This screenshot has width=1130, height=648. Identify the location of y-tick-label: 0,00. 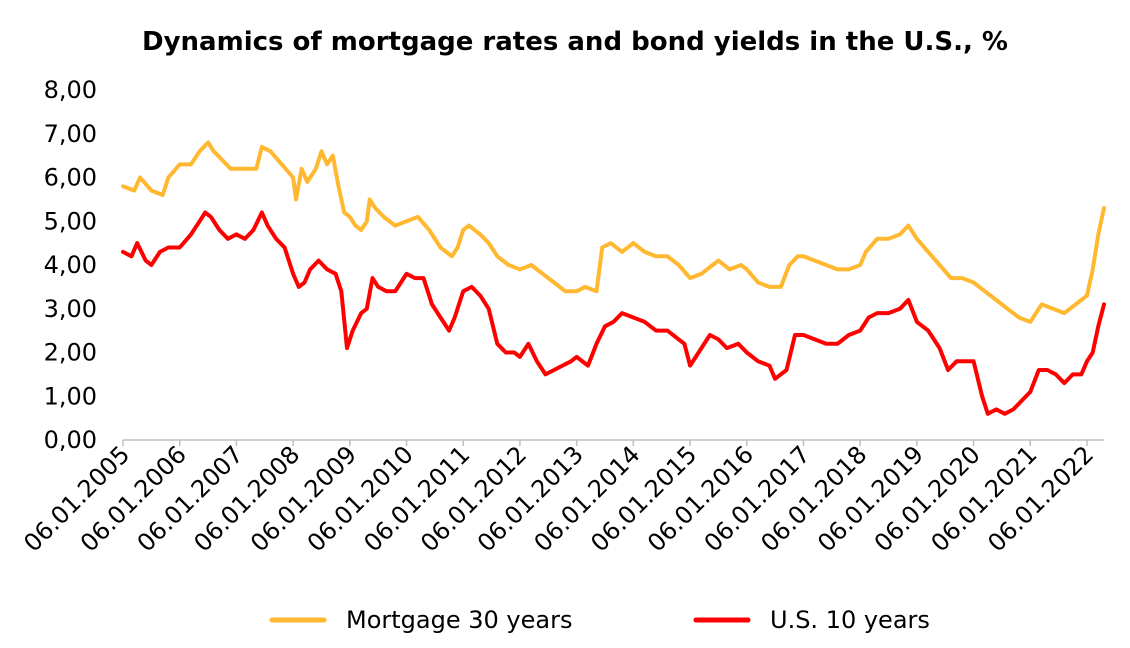
(70, 440).